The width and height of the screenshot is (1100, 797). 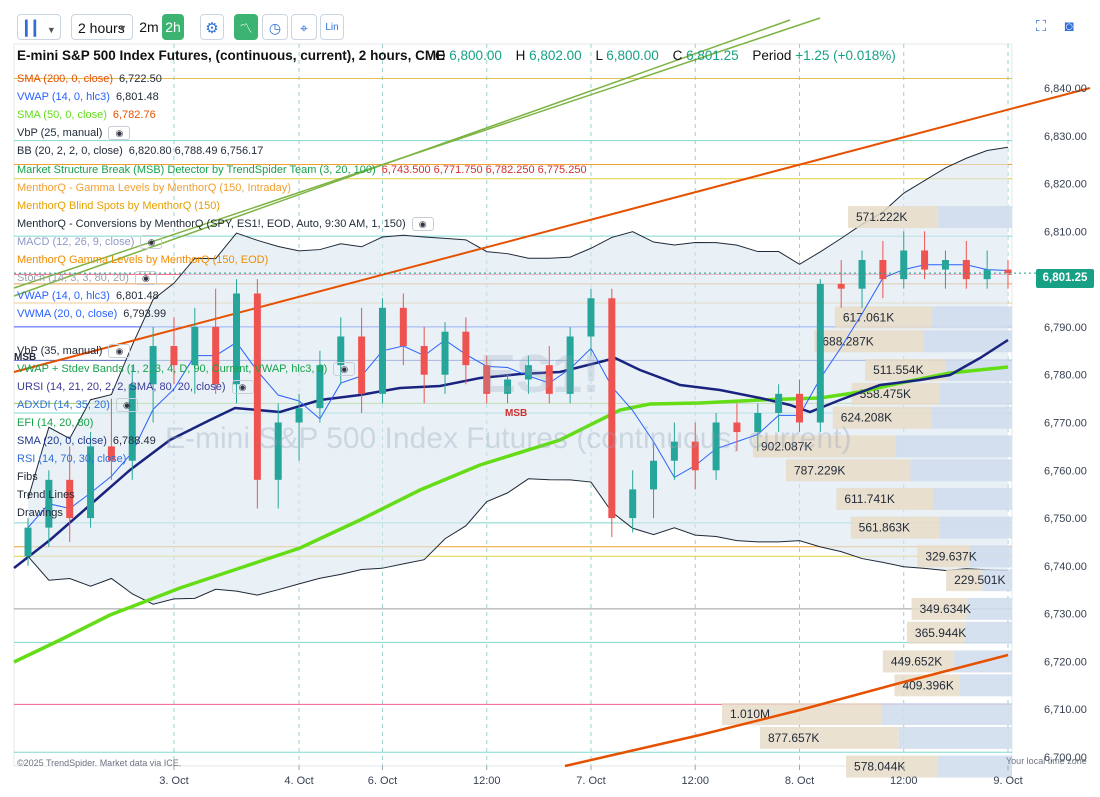 I want to click on indicator-row: VbP (25, manual) ◉, so click(x=74, y=133).